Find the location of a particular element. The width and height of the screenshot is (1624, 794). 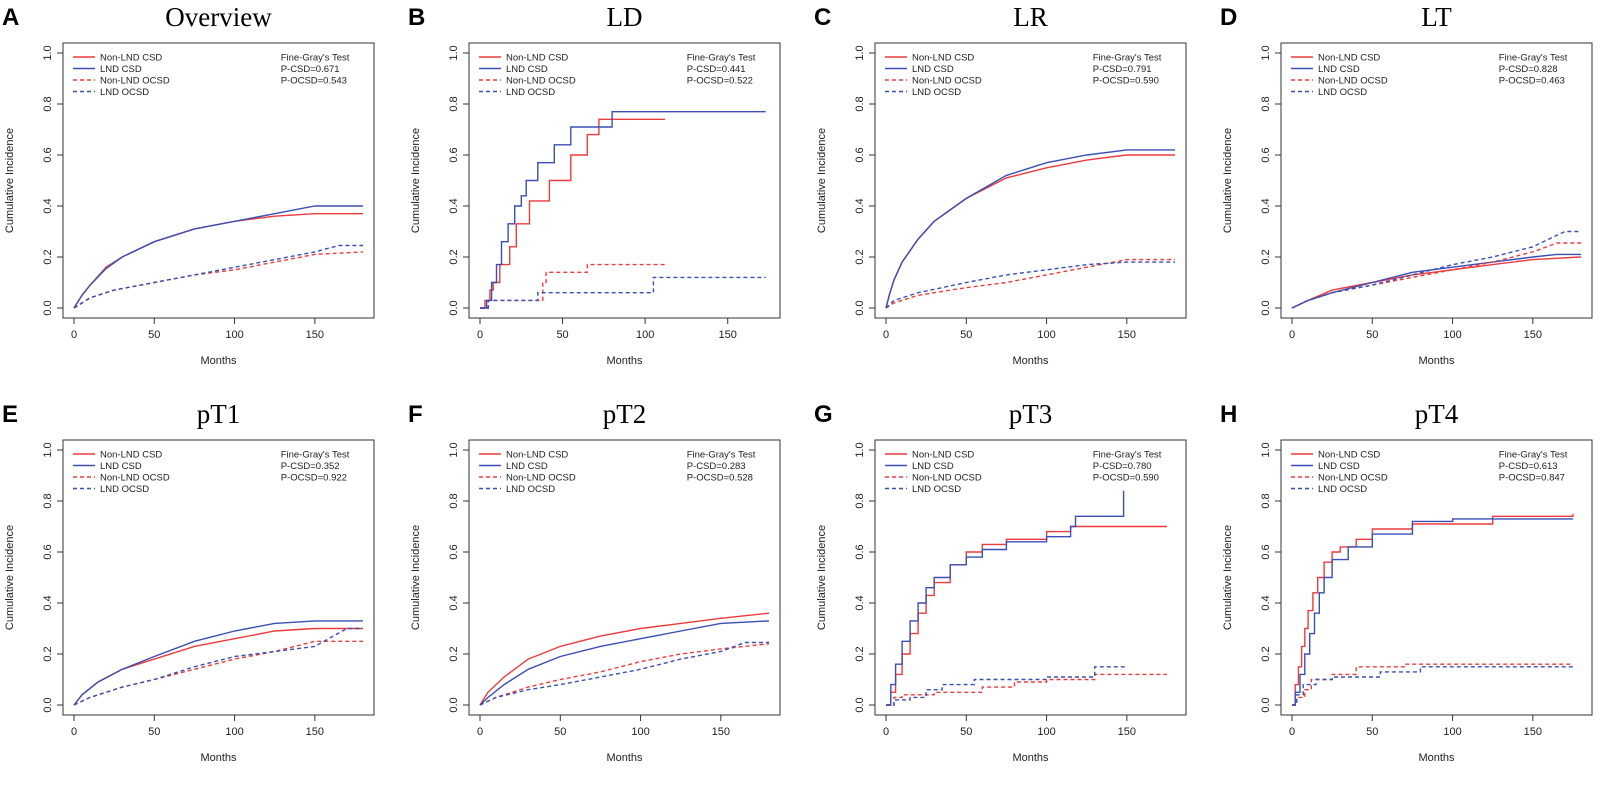

panel-title: pT2 is located at coordinates (625, 414).